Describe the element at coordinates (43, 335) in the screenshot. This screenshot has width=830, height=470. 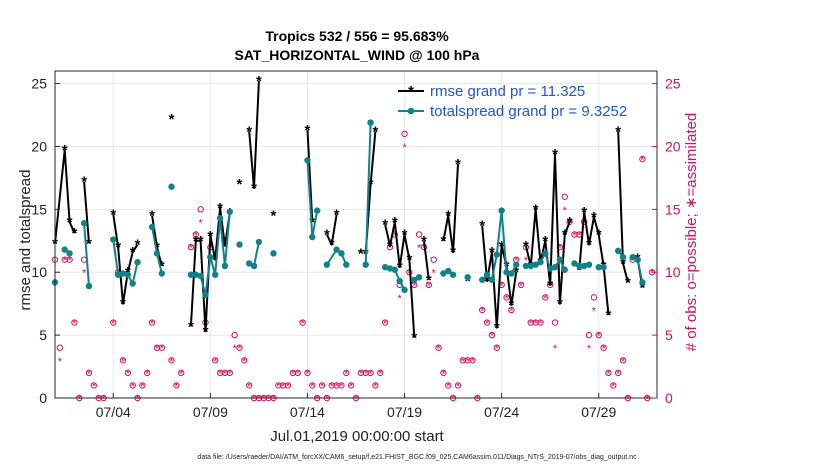
I see `y-tick-label: 5` at that location.